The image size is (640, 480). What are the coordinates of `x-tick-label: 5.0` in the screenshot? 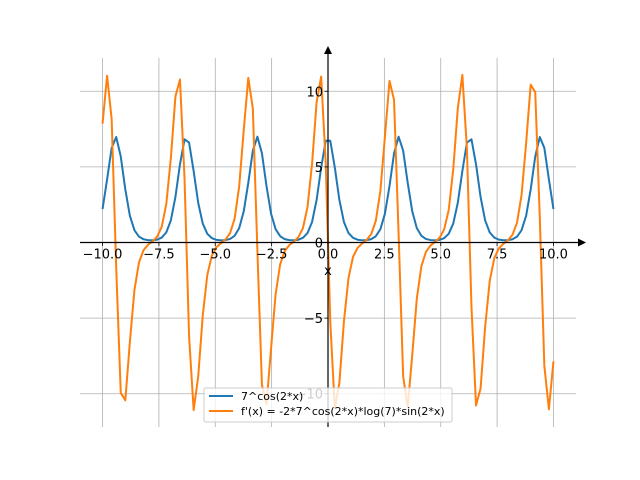 It's located at (440, 255).